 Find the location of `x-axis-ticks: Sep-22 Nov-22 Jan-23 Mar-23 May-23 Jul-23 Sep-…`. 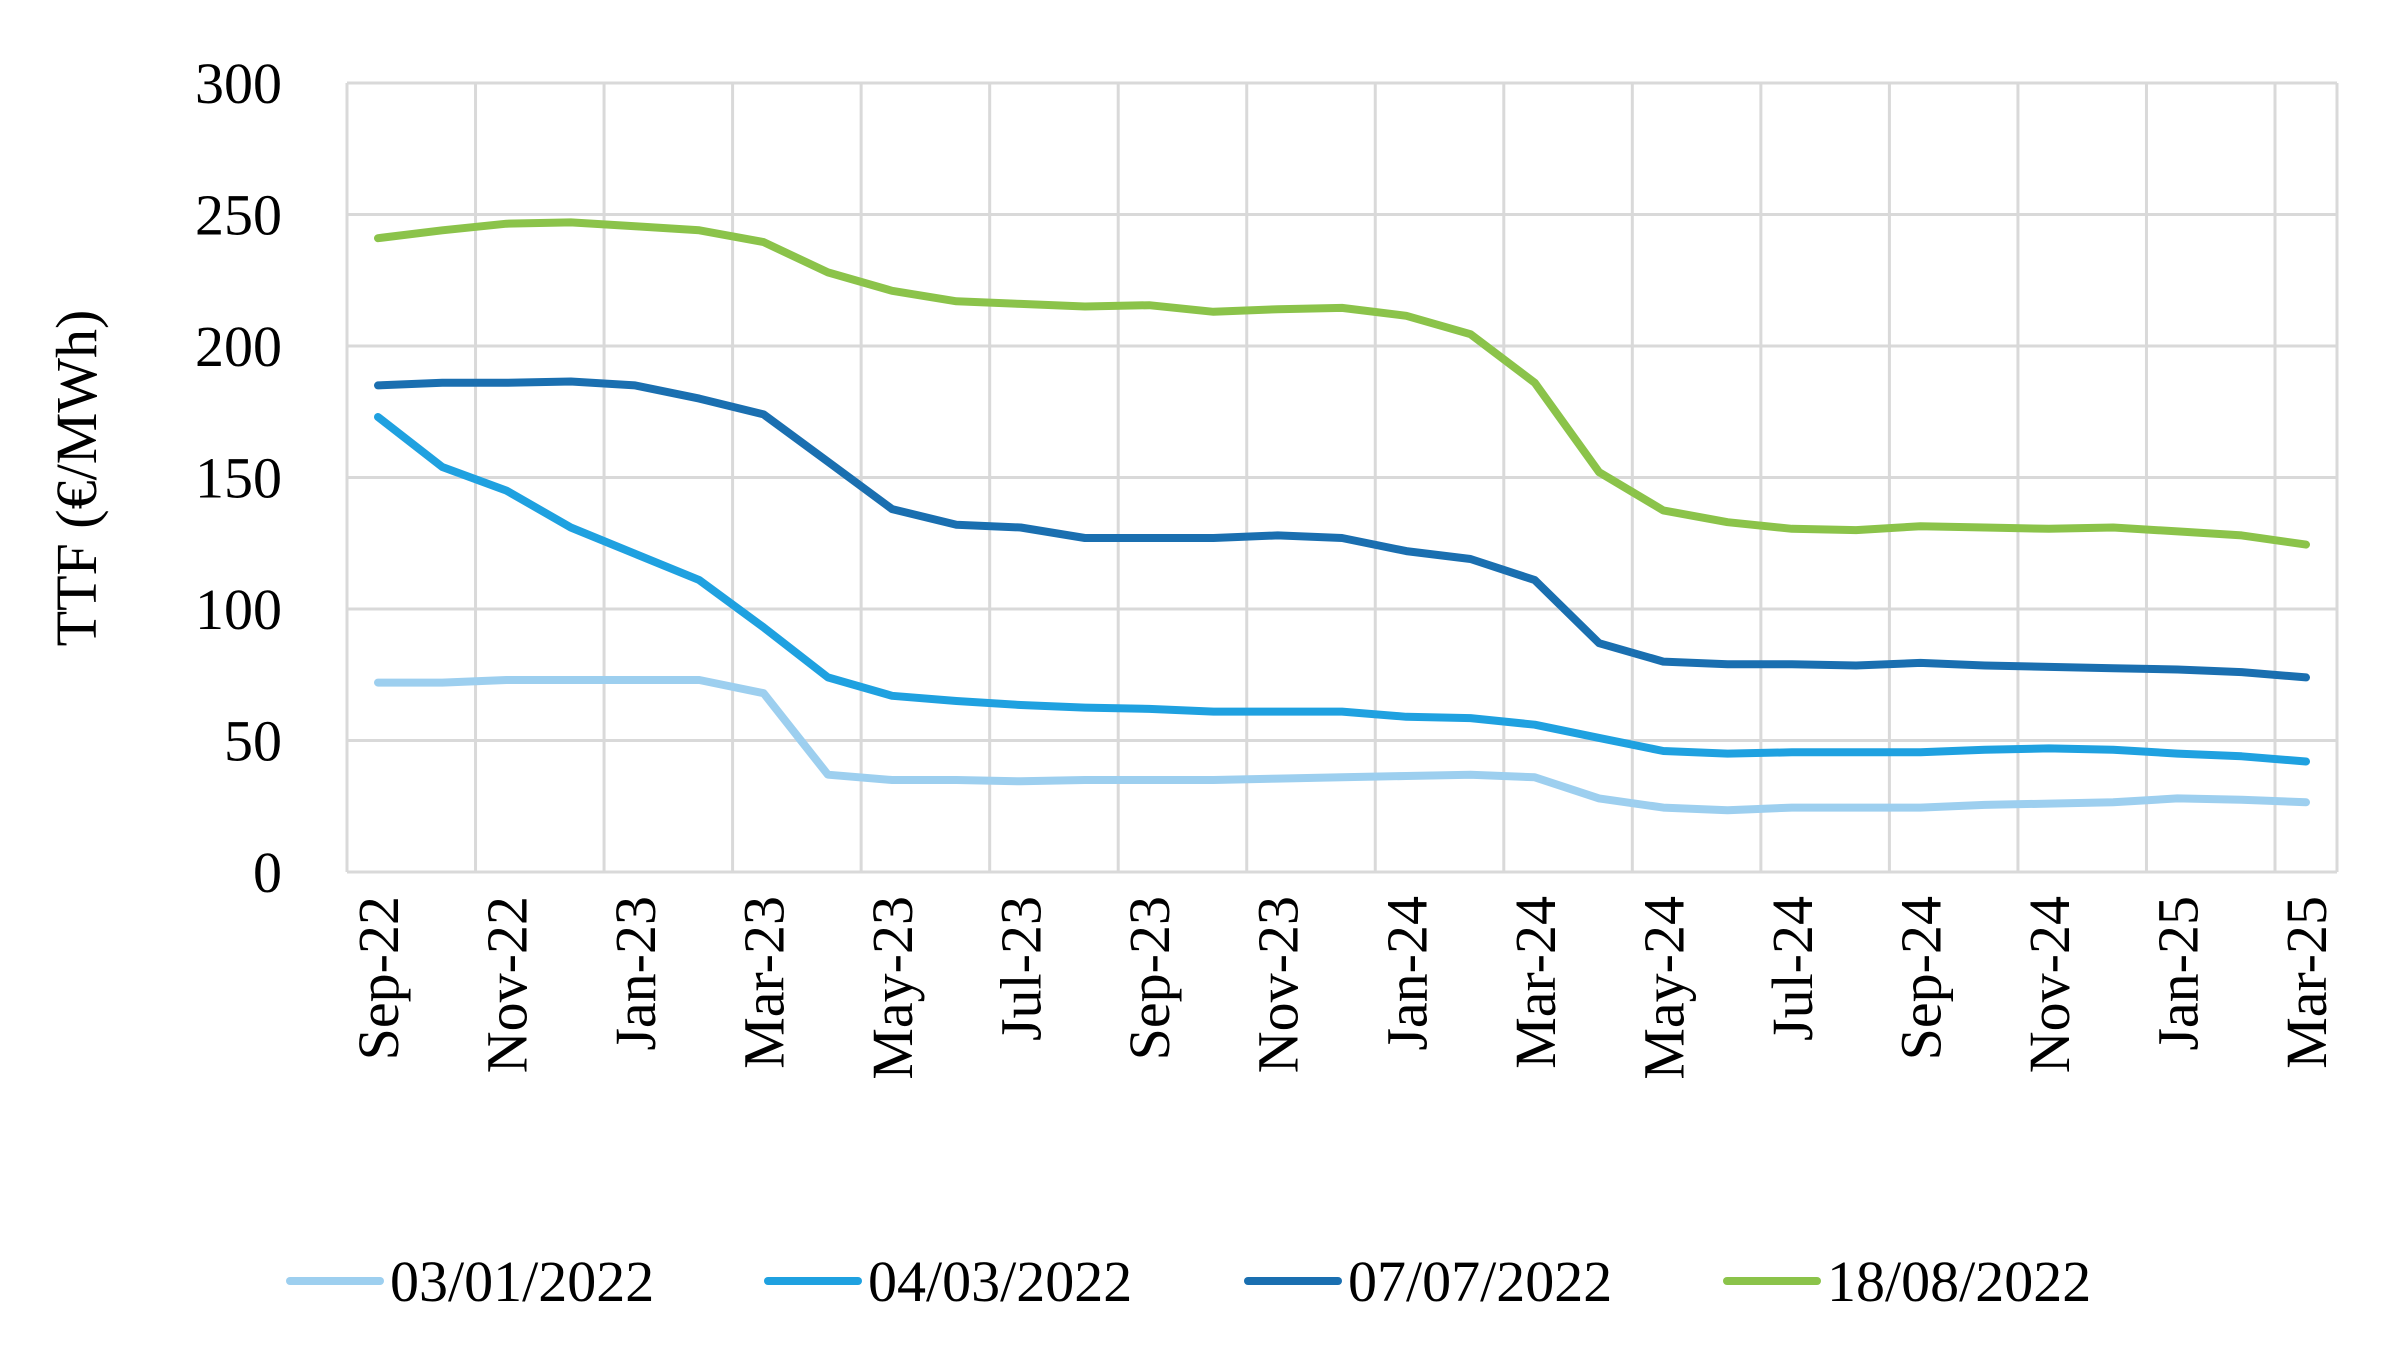

x-axis-ticks: Sep-22 Nov-22 Jan-23 Mar-23 May-23 Jul-23 Sep-… is located at coordinates (1342, 988).